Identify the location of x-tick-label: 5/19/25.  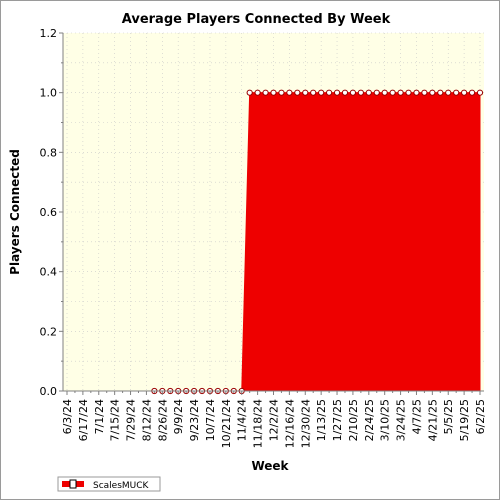
(464, 420).